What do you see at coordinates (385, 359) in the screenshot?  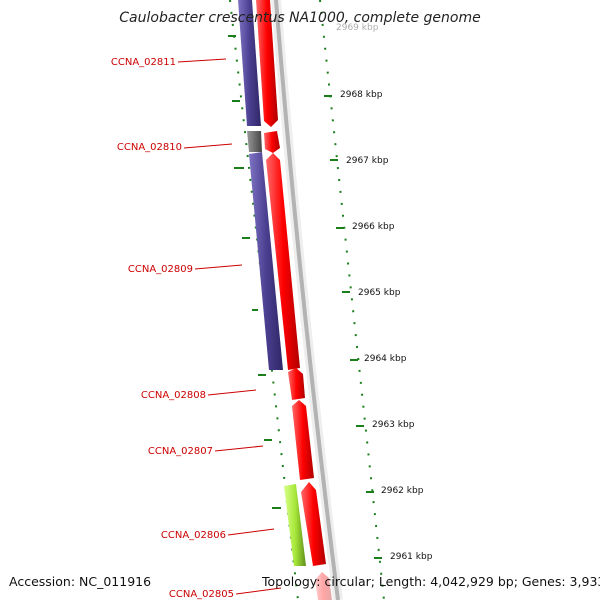 I see `kbp-tick-2964: 2964 kbp` at bounding box center [385, 359].